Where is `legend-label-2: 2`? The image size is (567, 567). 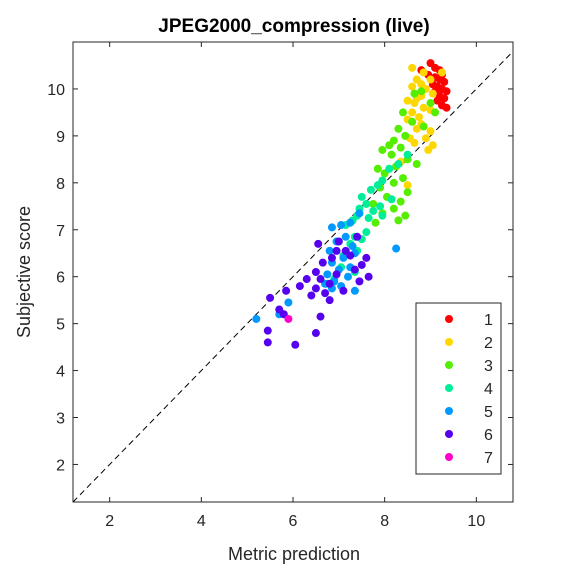 legend-label-2: 2 is located at coordinates (488, 343).